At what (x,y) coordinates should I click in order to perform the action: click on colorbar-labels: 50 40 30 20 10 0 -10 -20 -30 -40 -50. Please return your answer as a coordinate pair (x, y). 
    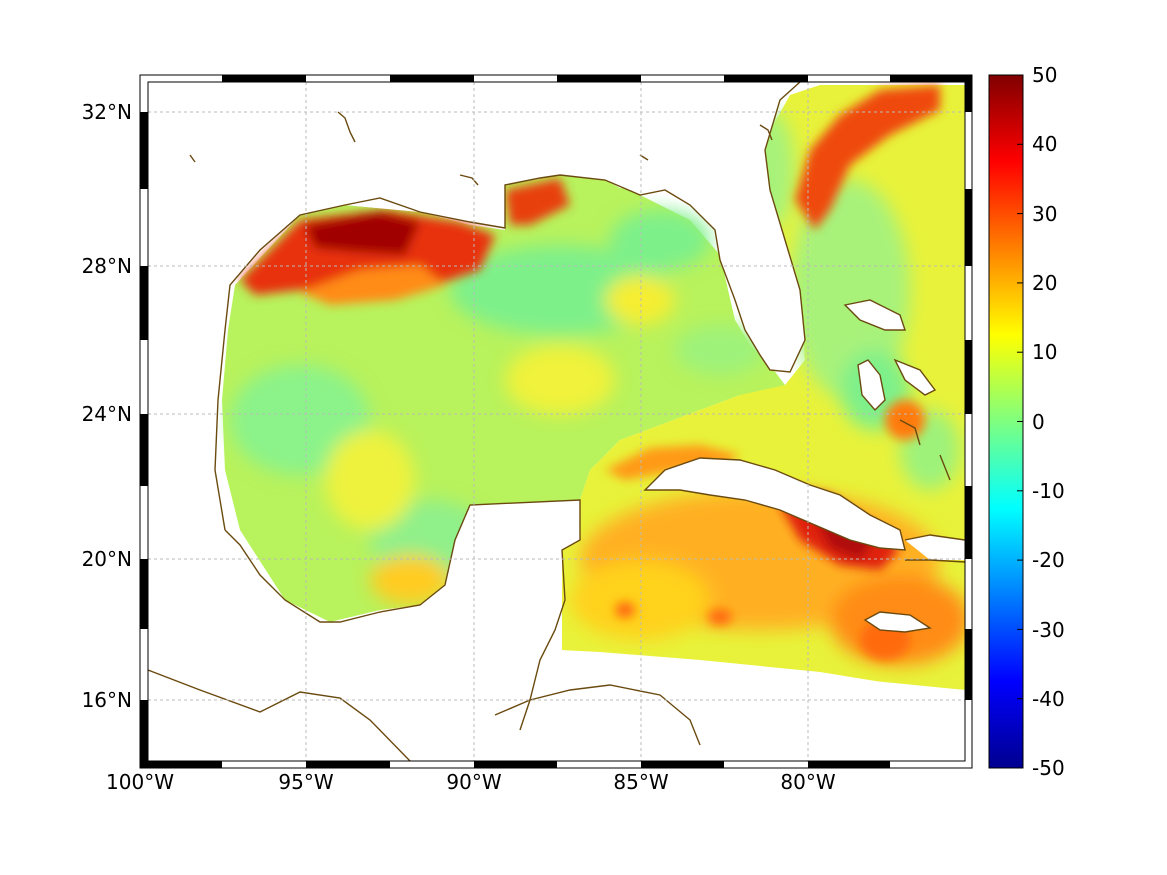
    Looking at the image, I should click on (1048, 421).